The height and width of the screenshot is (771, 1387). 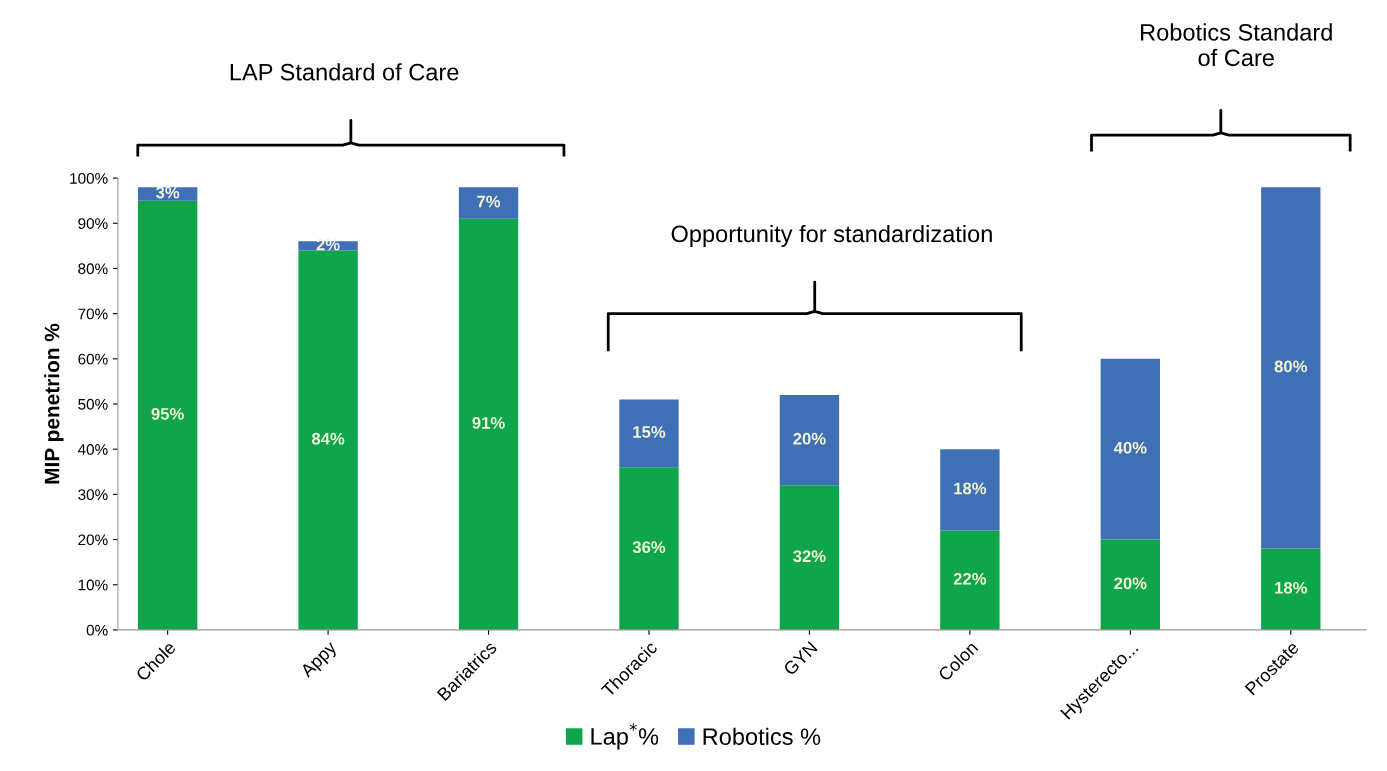 I want to click on data-label: 84%, so click(x=328, y=438).